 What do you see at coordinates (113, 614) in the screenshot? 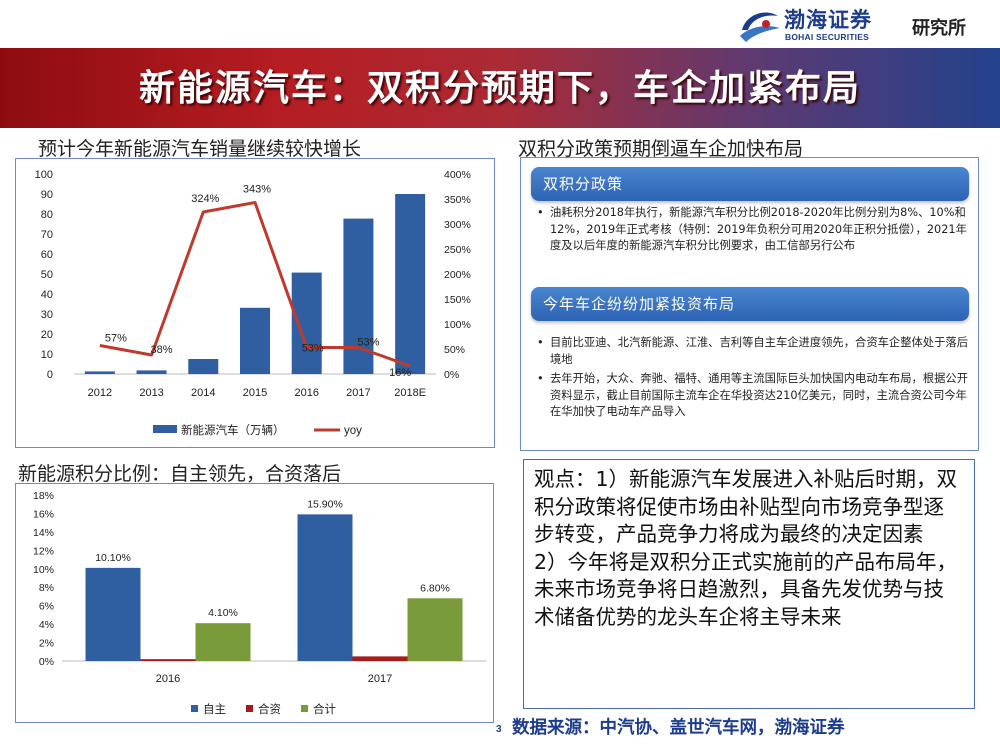
I see `credit-bar-自主-2016` at bounding box center [113, 614].